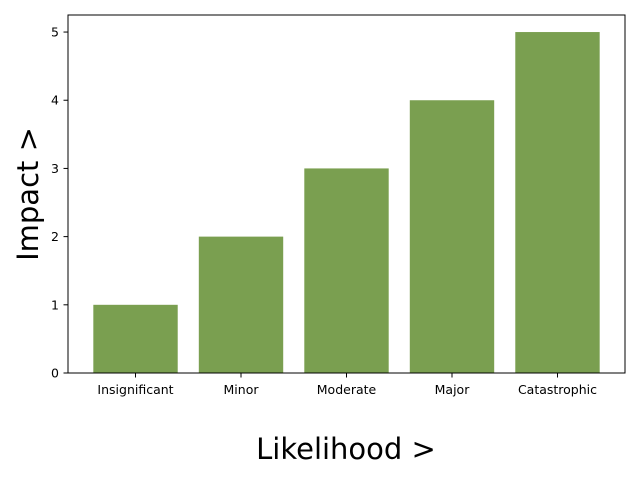  What do you see at coordinates (241, 304) in the screenshot?
I see `bar-minor` at bounding box center [241, 304].